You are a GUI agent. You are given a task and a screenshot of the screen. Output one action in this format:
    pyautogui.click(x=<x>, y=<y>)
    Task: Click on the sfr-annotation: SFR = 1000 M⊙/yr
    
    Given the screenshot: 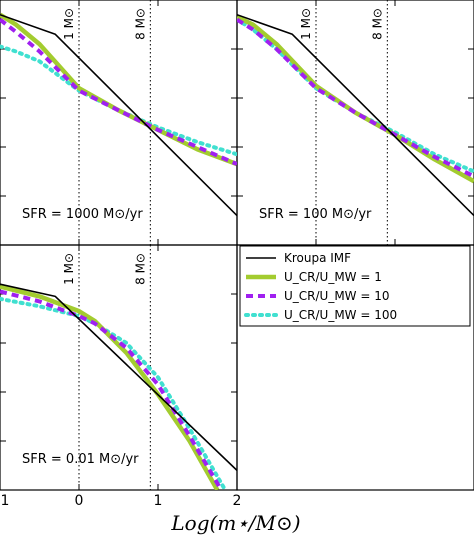 What is the action you would take?
    pyautogui.click(x=82, y=214)
    